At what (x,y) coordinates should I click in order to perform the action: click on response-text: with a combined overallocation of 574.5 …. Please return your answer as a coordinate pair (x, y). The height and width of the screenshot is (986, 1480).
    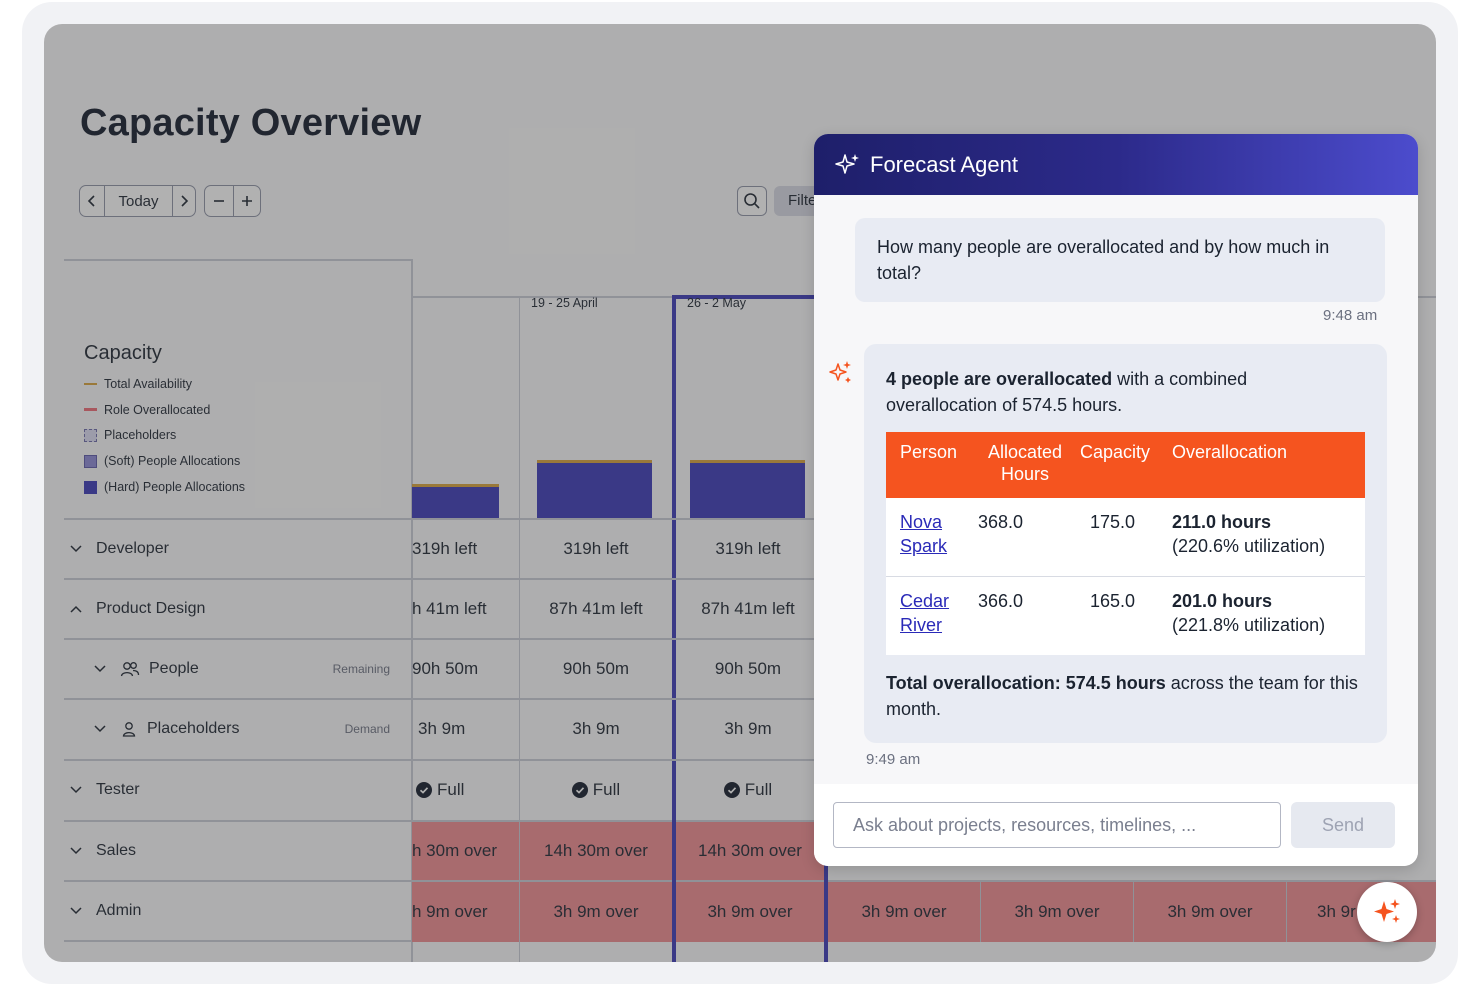
    Looking at the image, I should click on (1067, 392).